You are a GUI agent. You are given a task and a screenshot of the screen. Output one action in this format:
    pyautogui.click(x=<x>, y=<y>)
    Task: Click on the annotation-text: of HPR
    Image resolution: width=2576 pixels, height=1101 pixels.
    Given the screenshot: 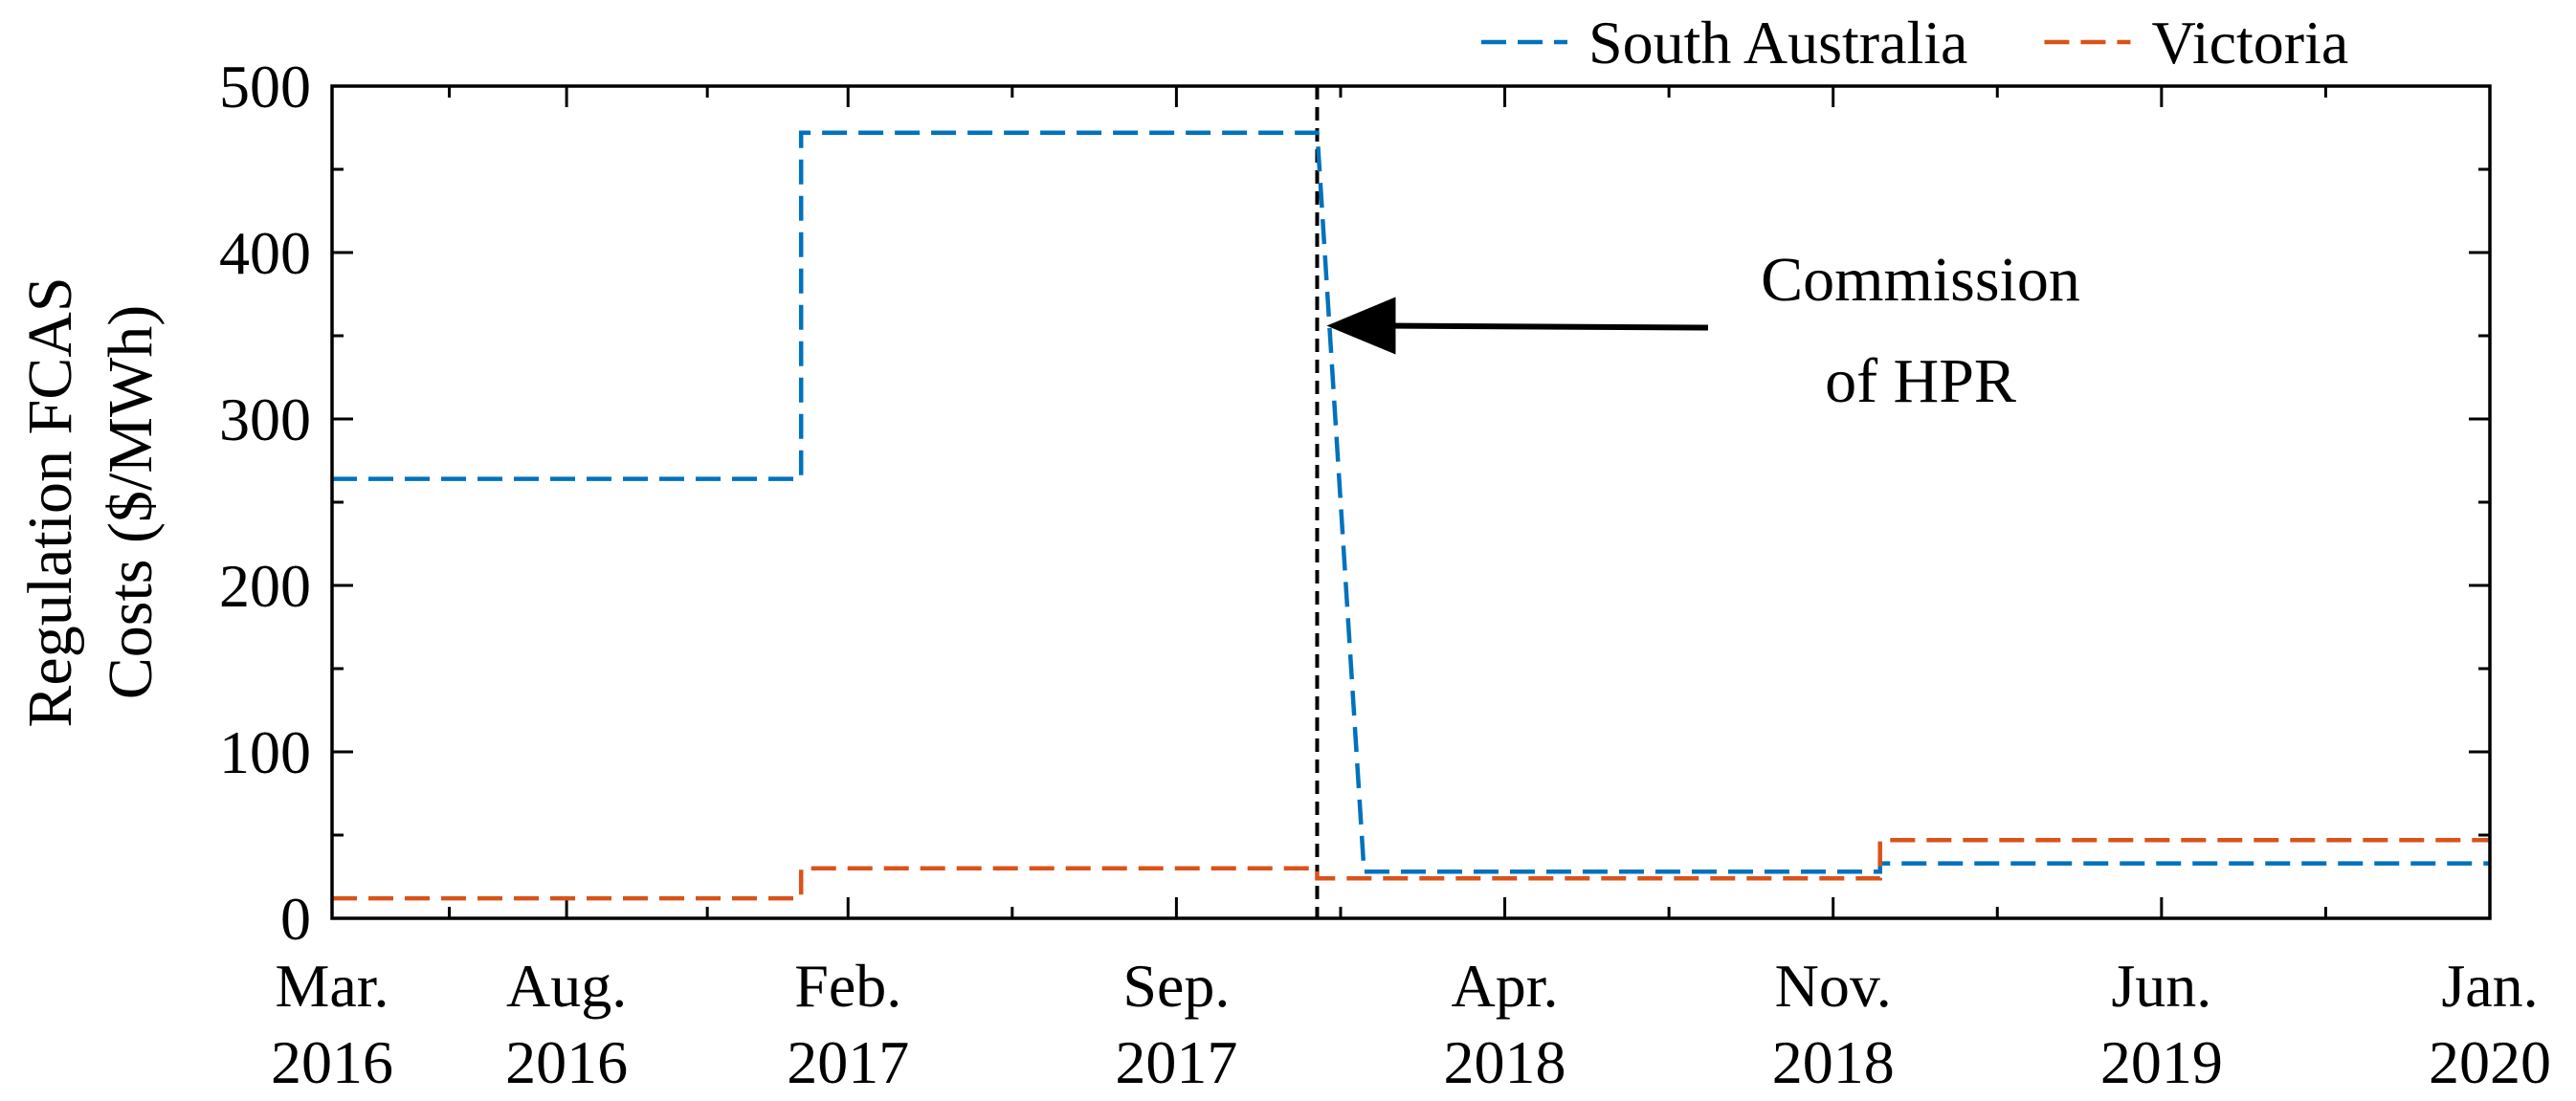 What is the action you would take?
    pyautogui.click(x=1920, y=381)
    